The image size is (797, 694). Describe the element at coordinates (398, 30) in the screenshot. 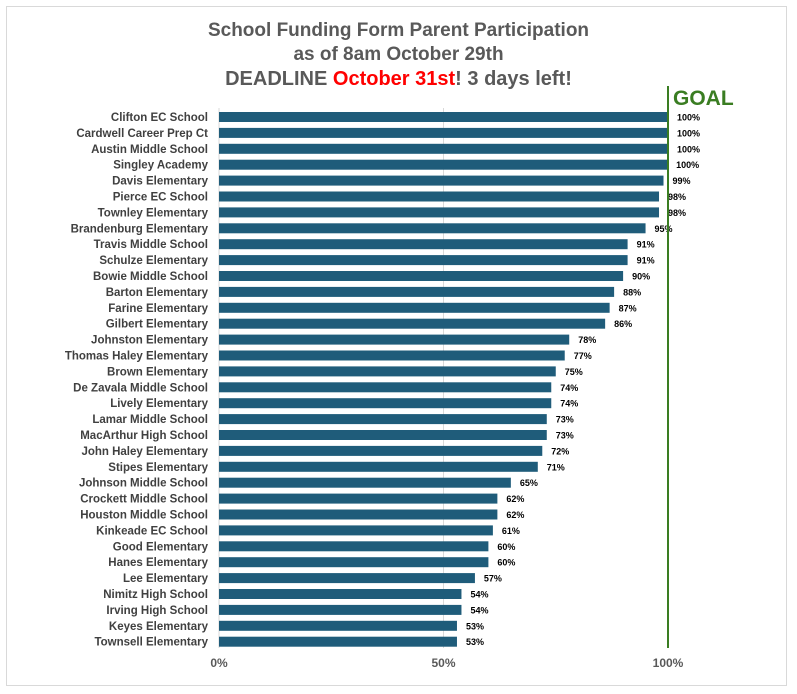

I see `chart-title-line-1: School Funding Form Parent Participation` at that location.